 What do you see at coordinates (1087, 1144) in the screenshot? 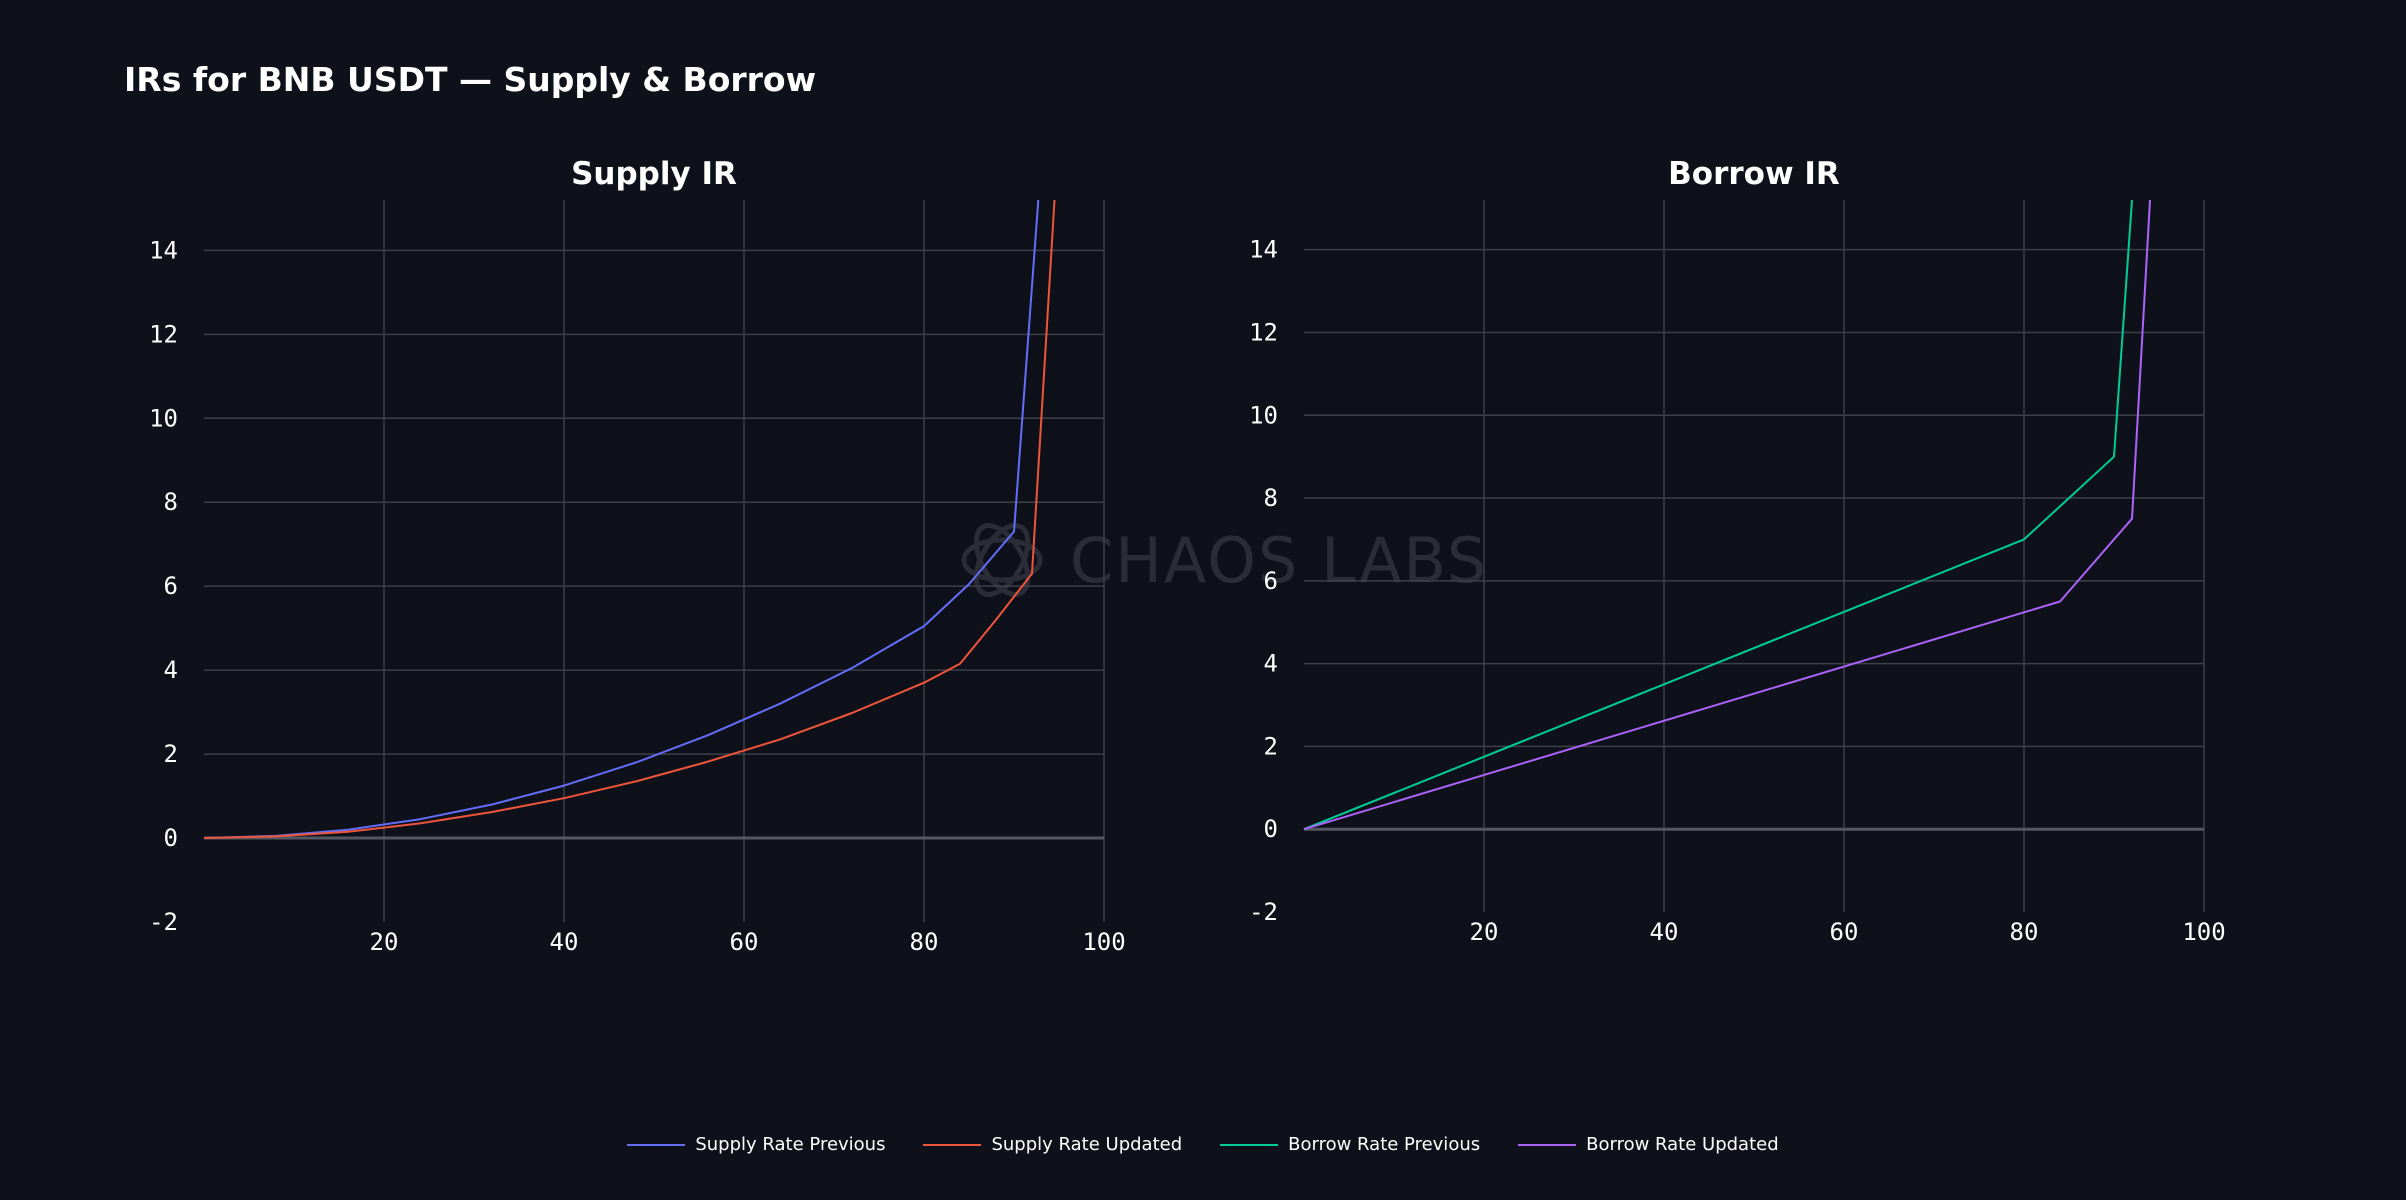
I see `legend-label: Supply Rate Updated` at bounding box center [1087, 1144].